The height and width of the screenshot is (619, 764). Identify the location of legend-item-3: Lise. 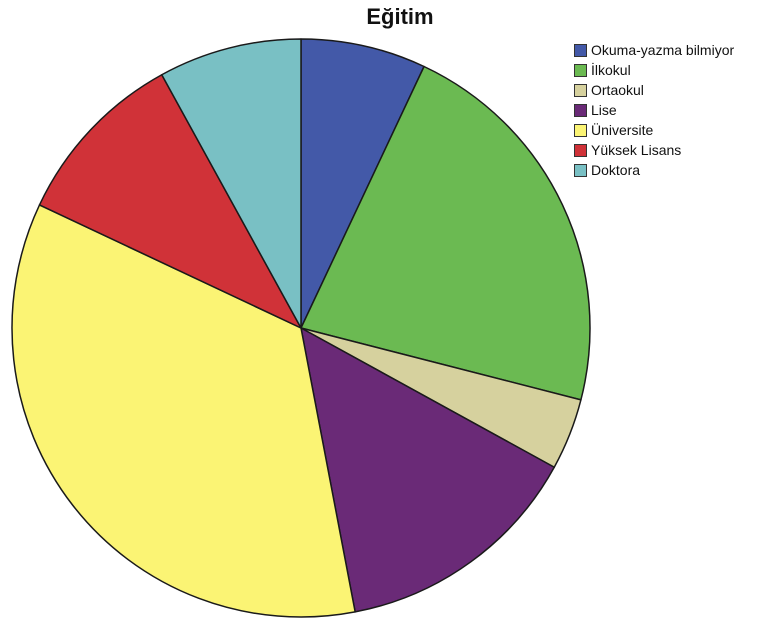
(654, 110).